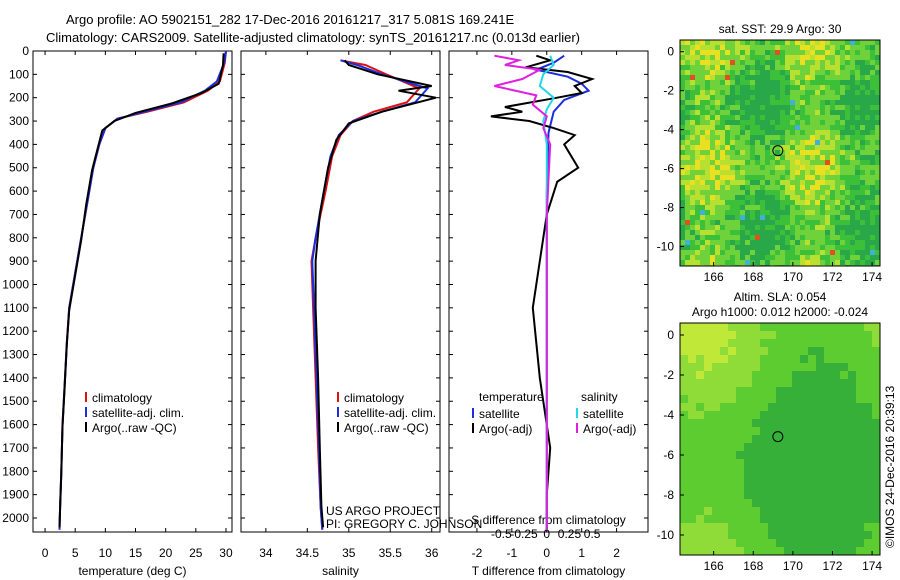 Image resolution: width=900 pixels, height=580 pixels. Describe the element at coordinates (668, 495) in the screenshot. I see `map-y-tick-label: -8` at that location.